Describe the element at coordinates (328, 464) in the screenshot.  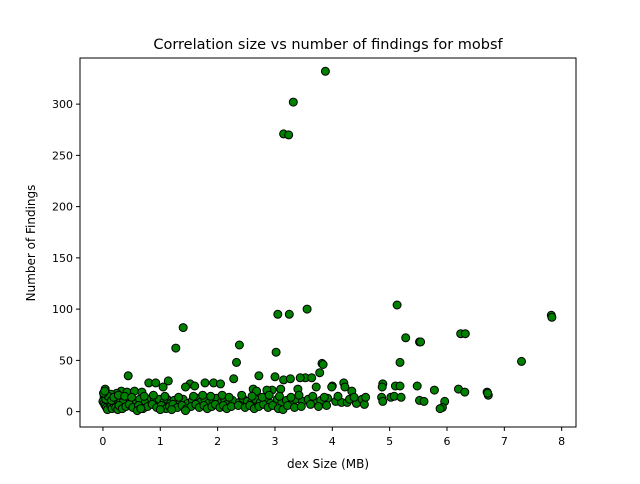
I see `x-axis-label: dex Size (MB)` at that location.